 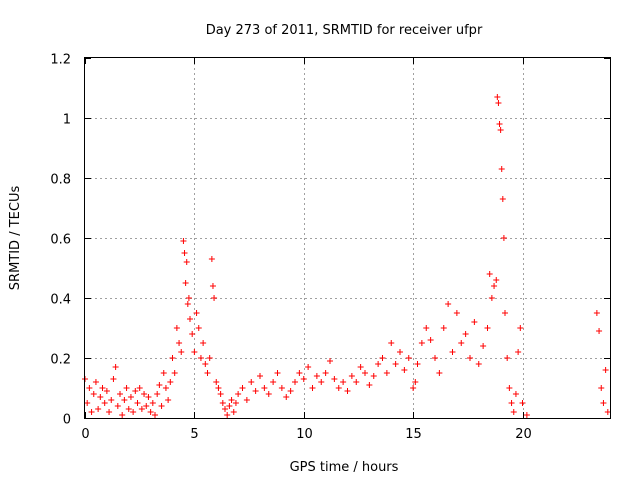 What do you see at coordinates (304, 434) in the screenshot?
I see `x-tick-label: 10` at bounding box center [304, 434].